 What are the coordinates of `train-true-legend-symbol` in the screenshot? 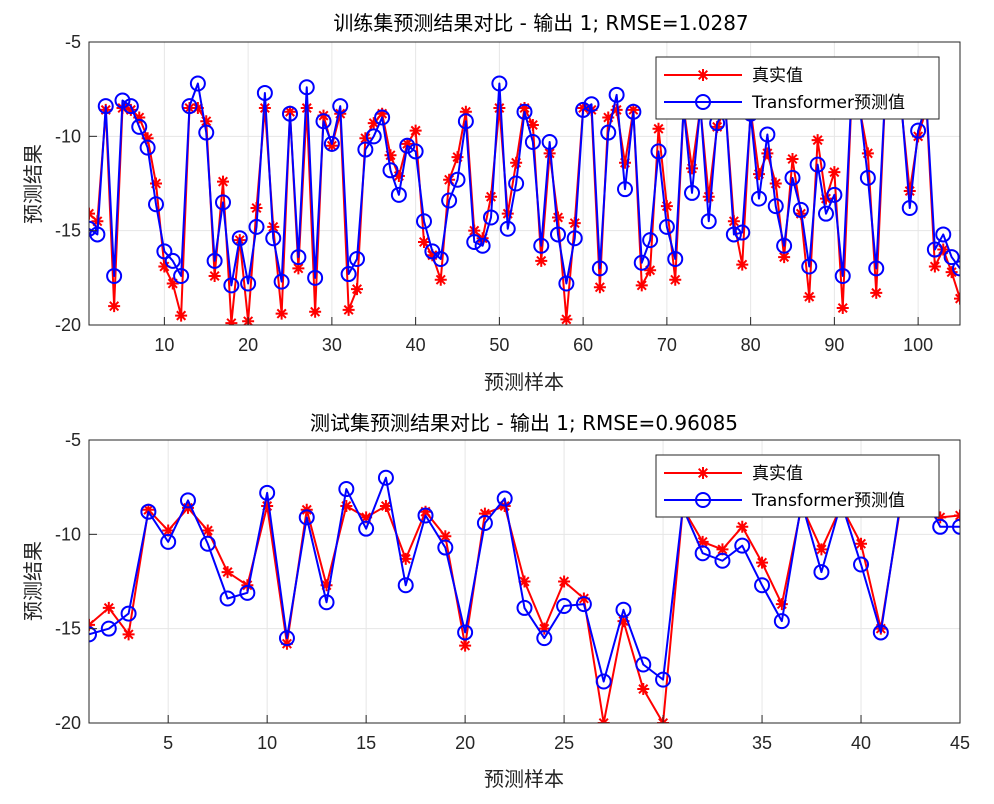 It's located at (703, 75).